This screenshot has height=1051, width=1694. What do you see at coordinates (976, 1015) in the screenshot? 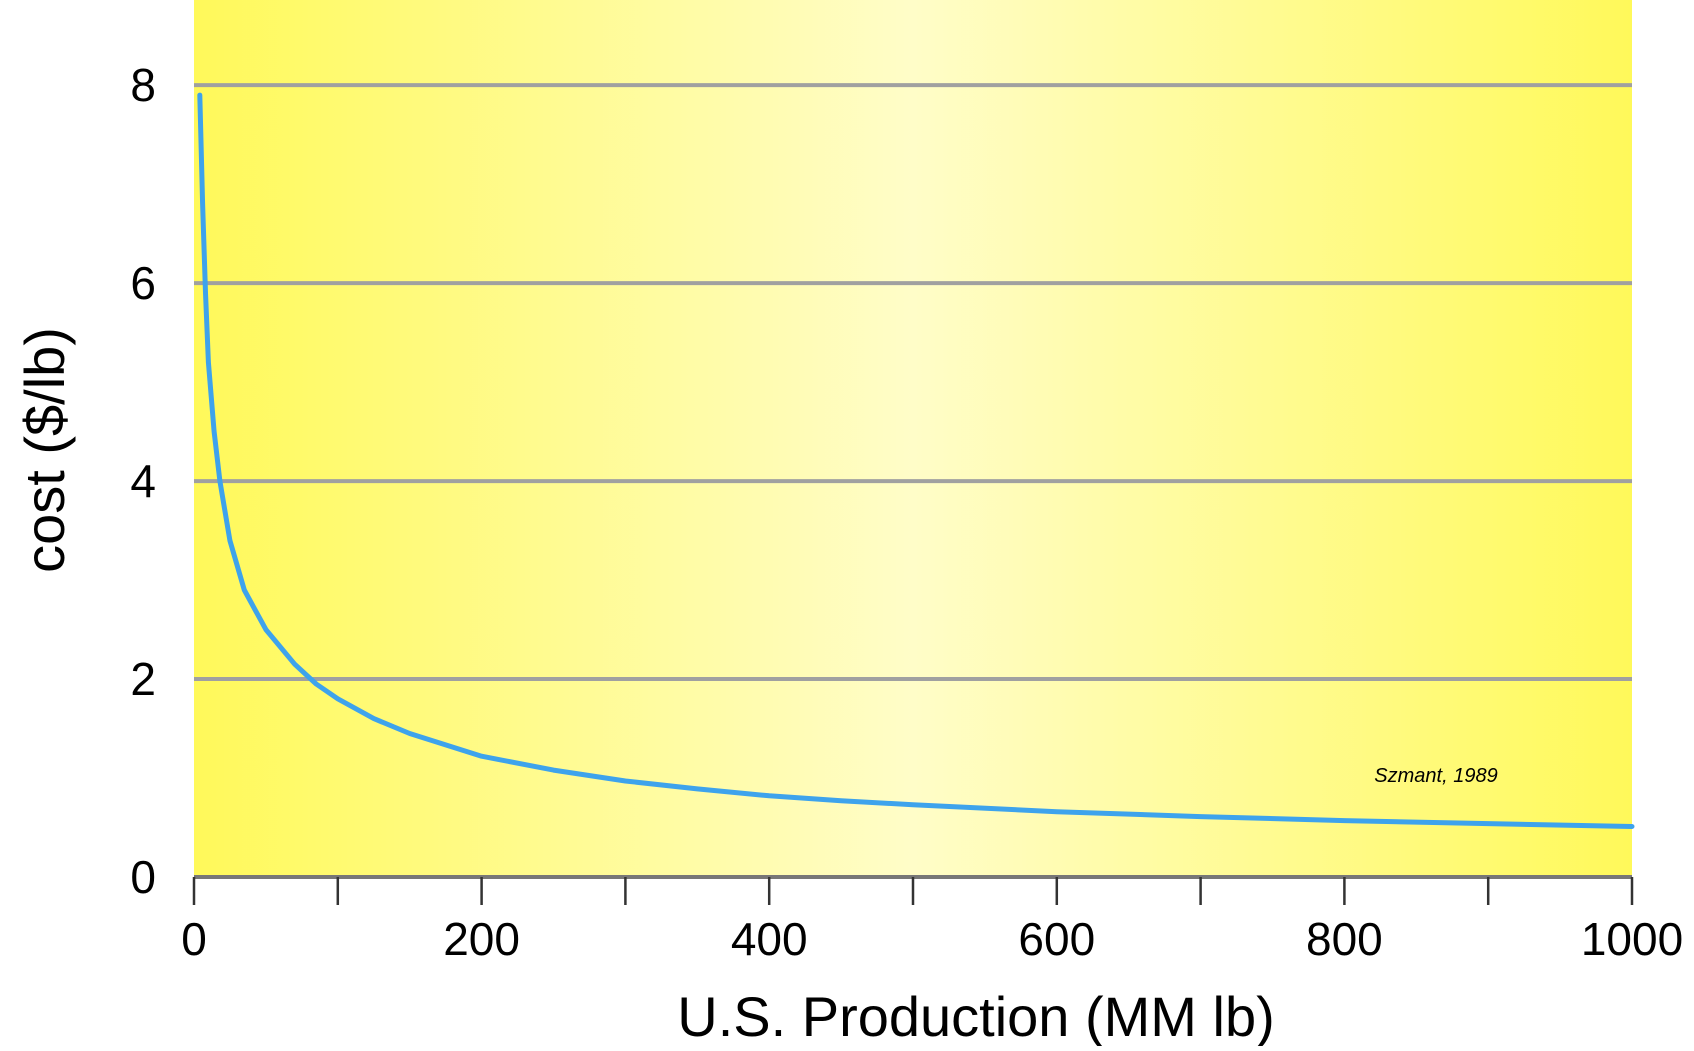
I see `x-axis-title: U.S. Production (MM lb)` at bounding box center [976, 1015].